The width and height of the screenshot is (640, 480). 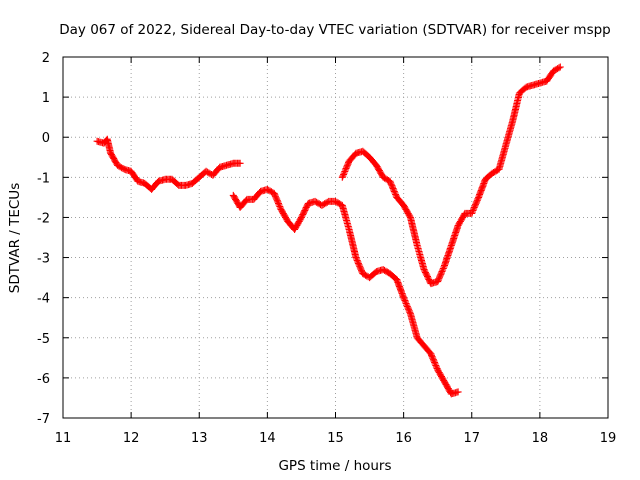 What do you see at coordinates (43, 218) in the screenshot?
I see `y-tick-label: -2` at bounding box center [43, 218].